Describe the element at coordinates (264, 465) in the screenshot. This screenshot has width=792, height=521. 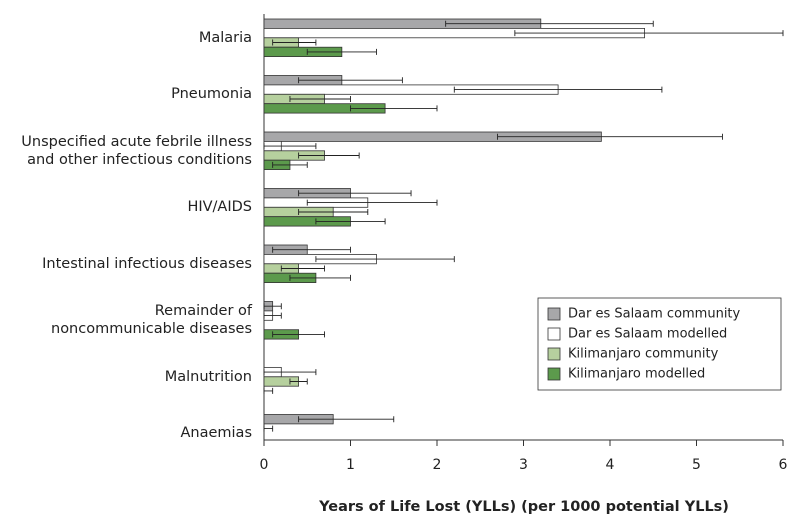
I see `x-tick-label: 0` at that location.